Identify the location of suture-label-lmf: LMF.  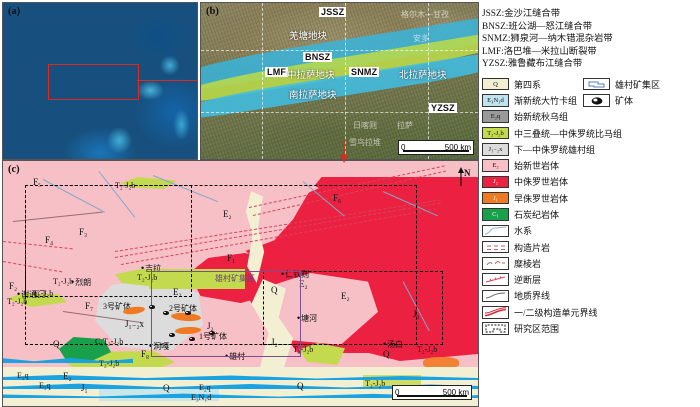
(277, 72).